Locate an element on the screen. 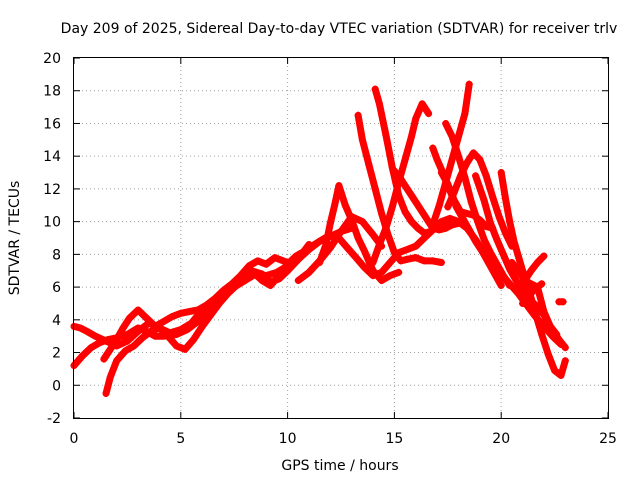  y-tick-label: 12 is located at coordinates (52, 190).